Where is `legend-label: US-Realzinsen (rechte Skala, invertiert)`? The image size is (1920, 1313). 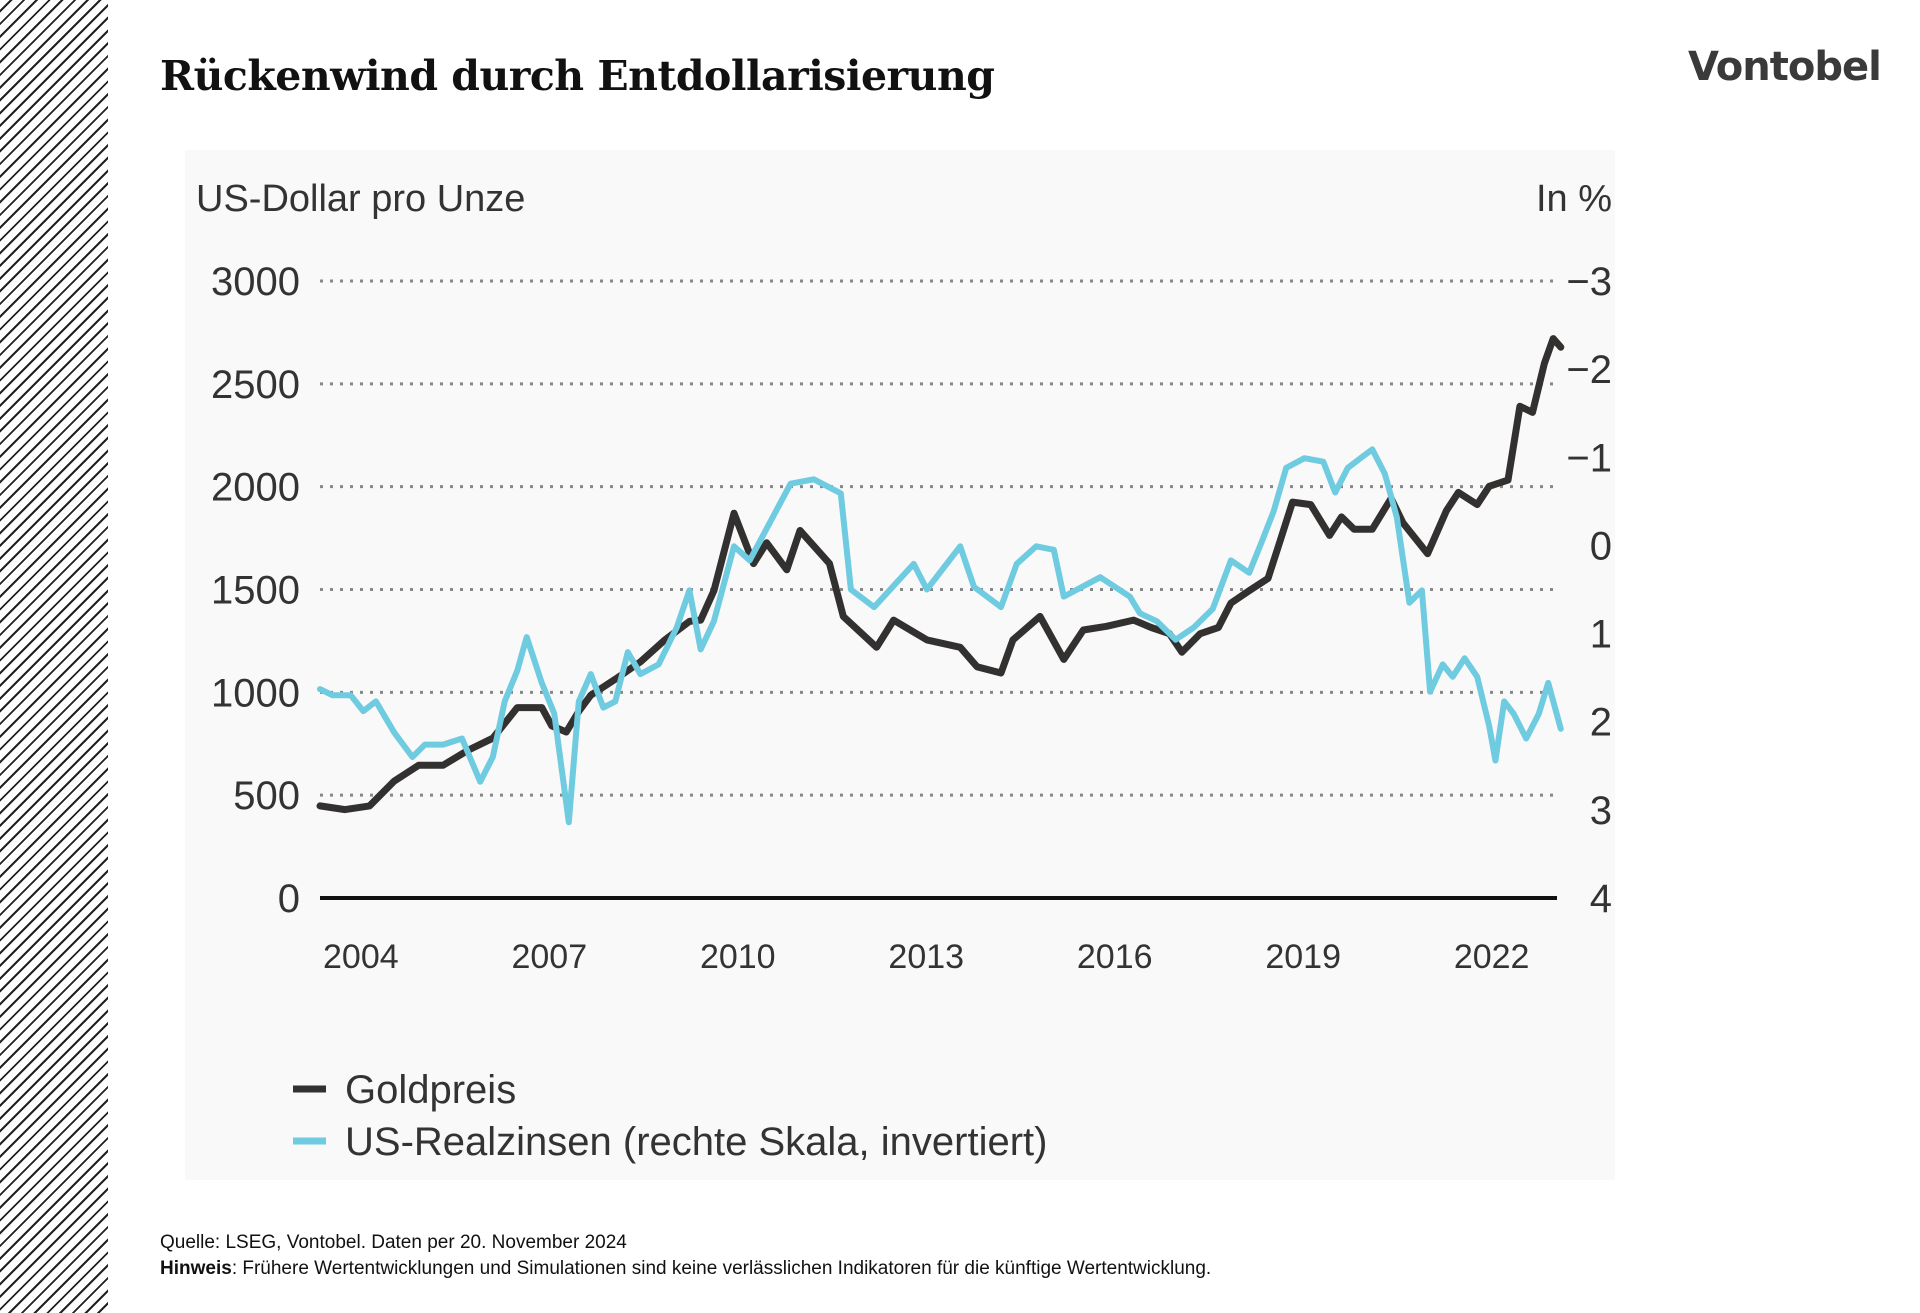
legend-label: US-Realzinsen (rechte Skala, invertiert) is located at coordinates (696, 1142).